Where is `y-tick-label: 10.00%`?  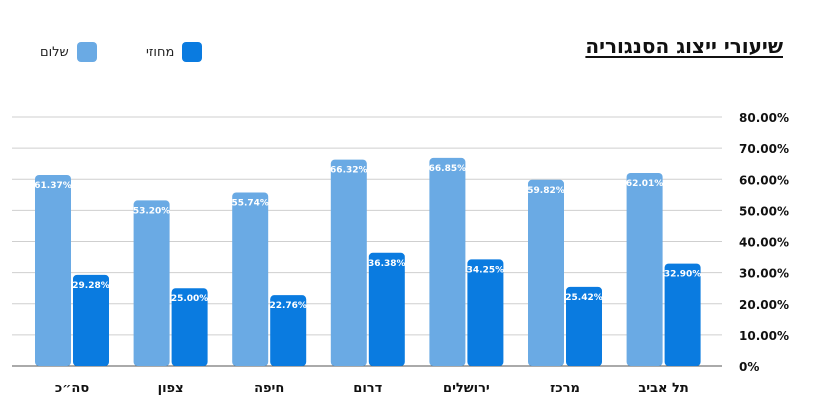 y-tick-label: 10.00% is located at coordinates (764, 336).